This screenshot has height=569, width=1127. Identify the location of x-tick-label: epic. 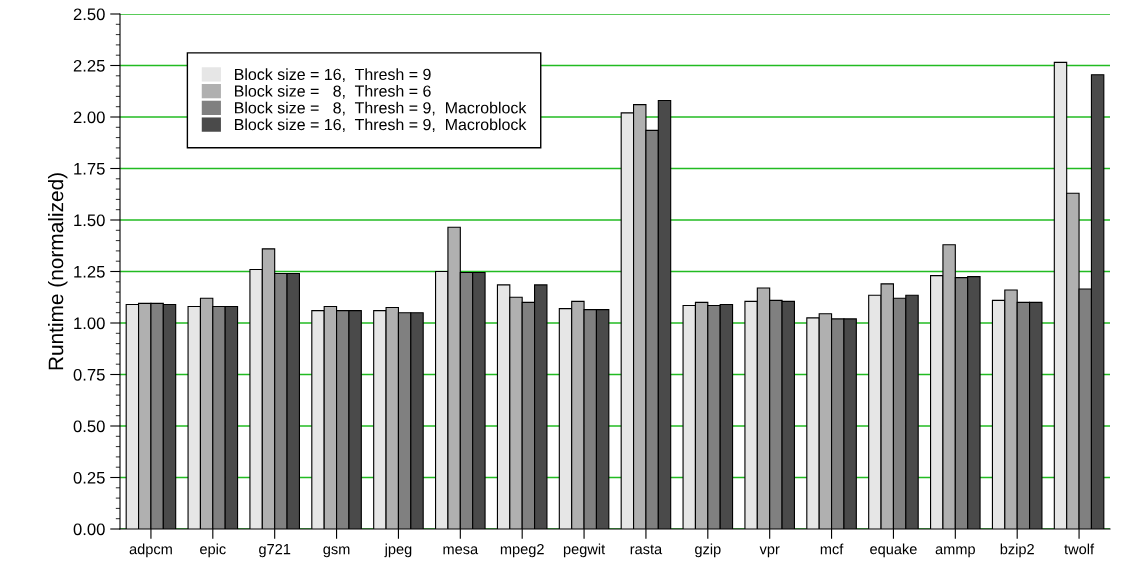
(213, 550).